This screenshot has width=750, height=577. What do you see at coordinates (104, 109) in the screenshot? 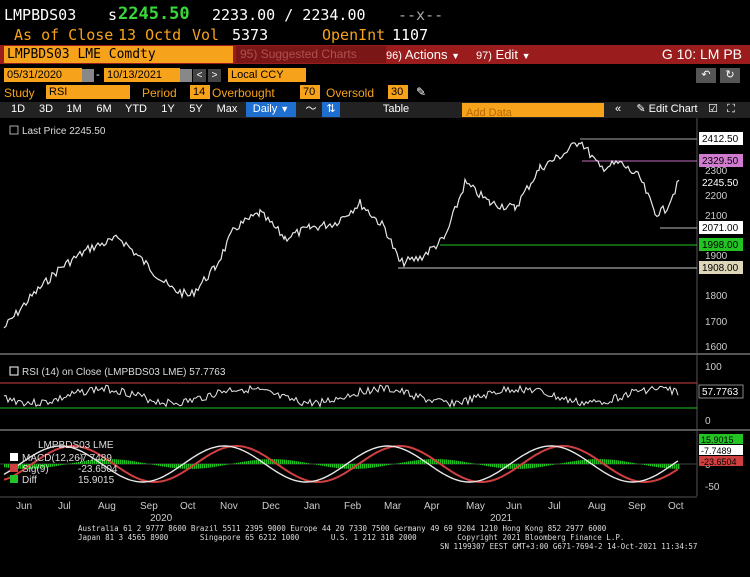
I see `period-6m: 6M` at bounding box center [104, 109].